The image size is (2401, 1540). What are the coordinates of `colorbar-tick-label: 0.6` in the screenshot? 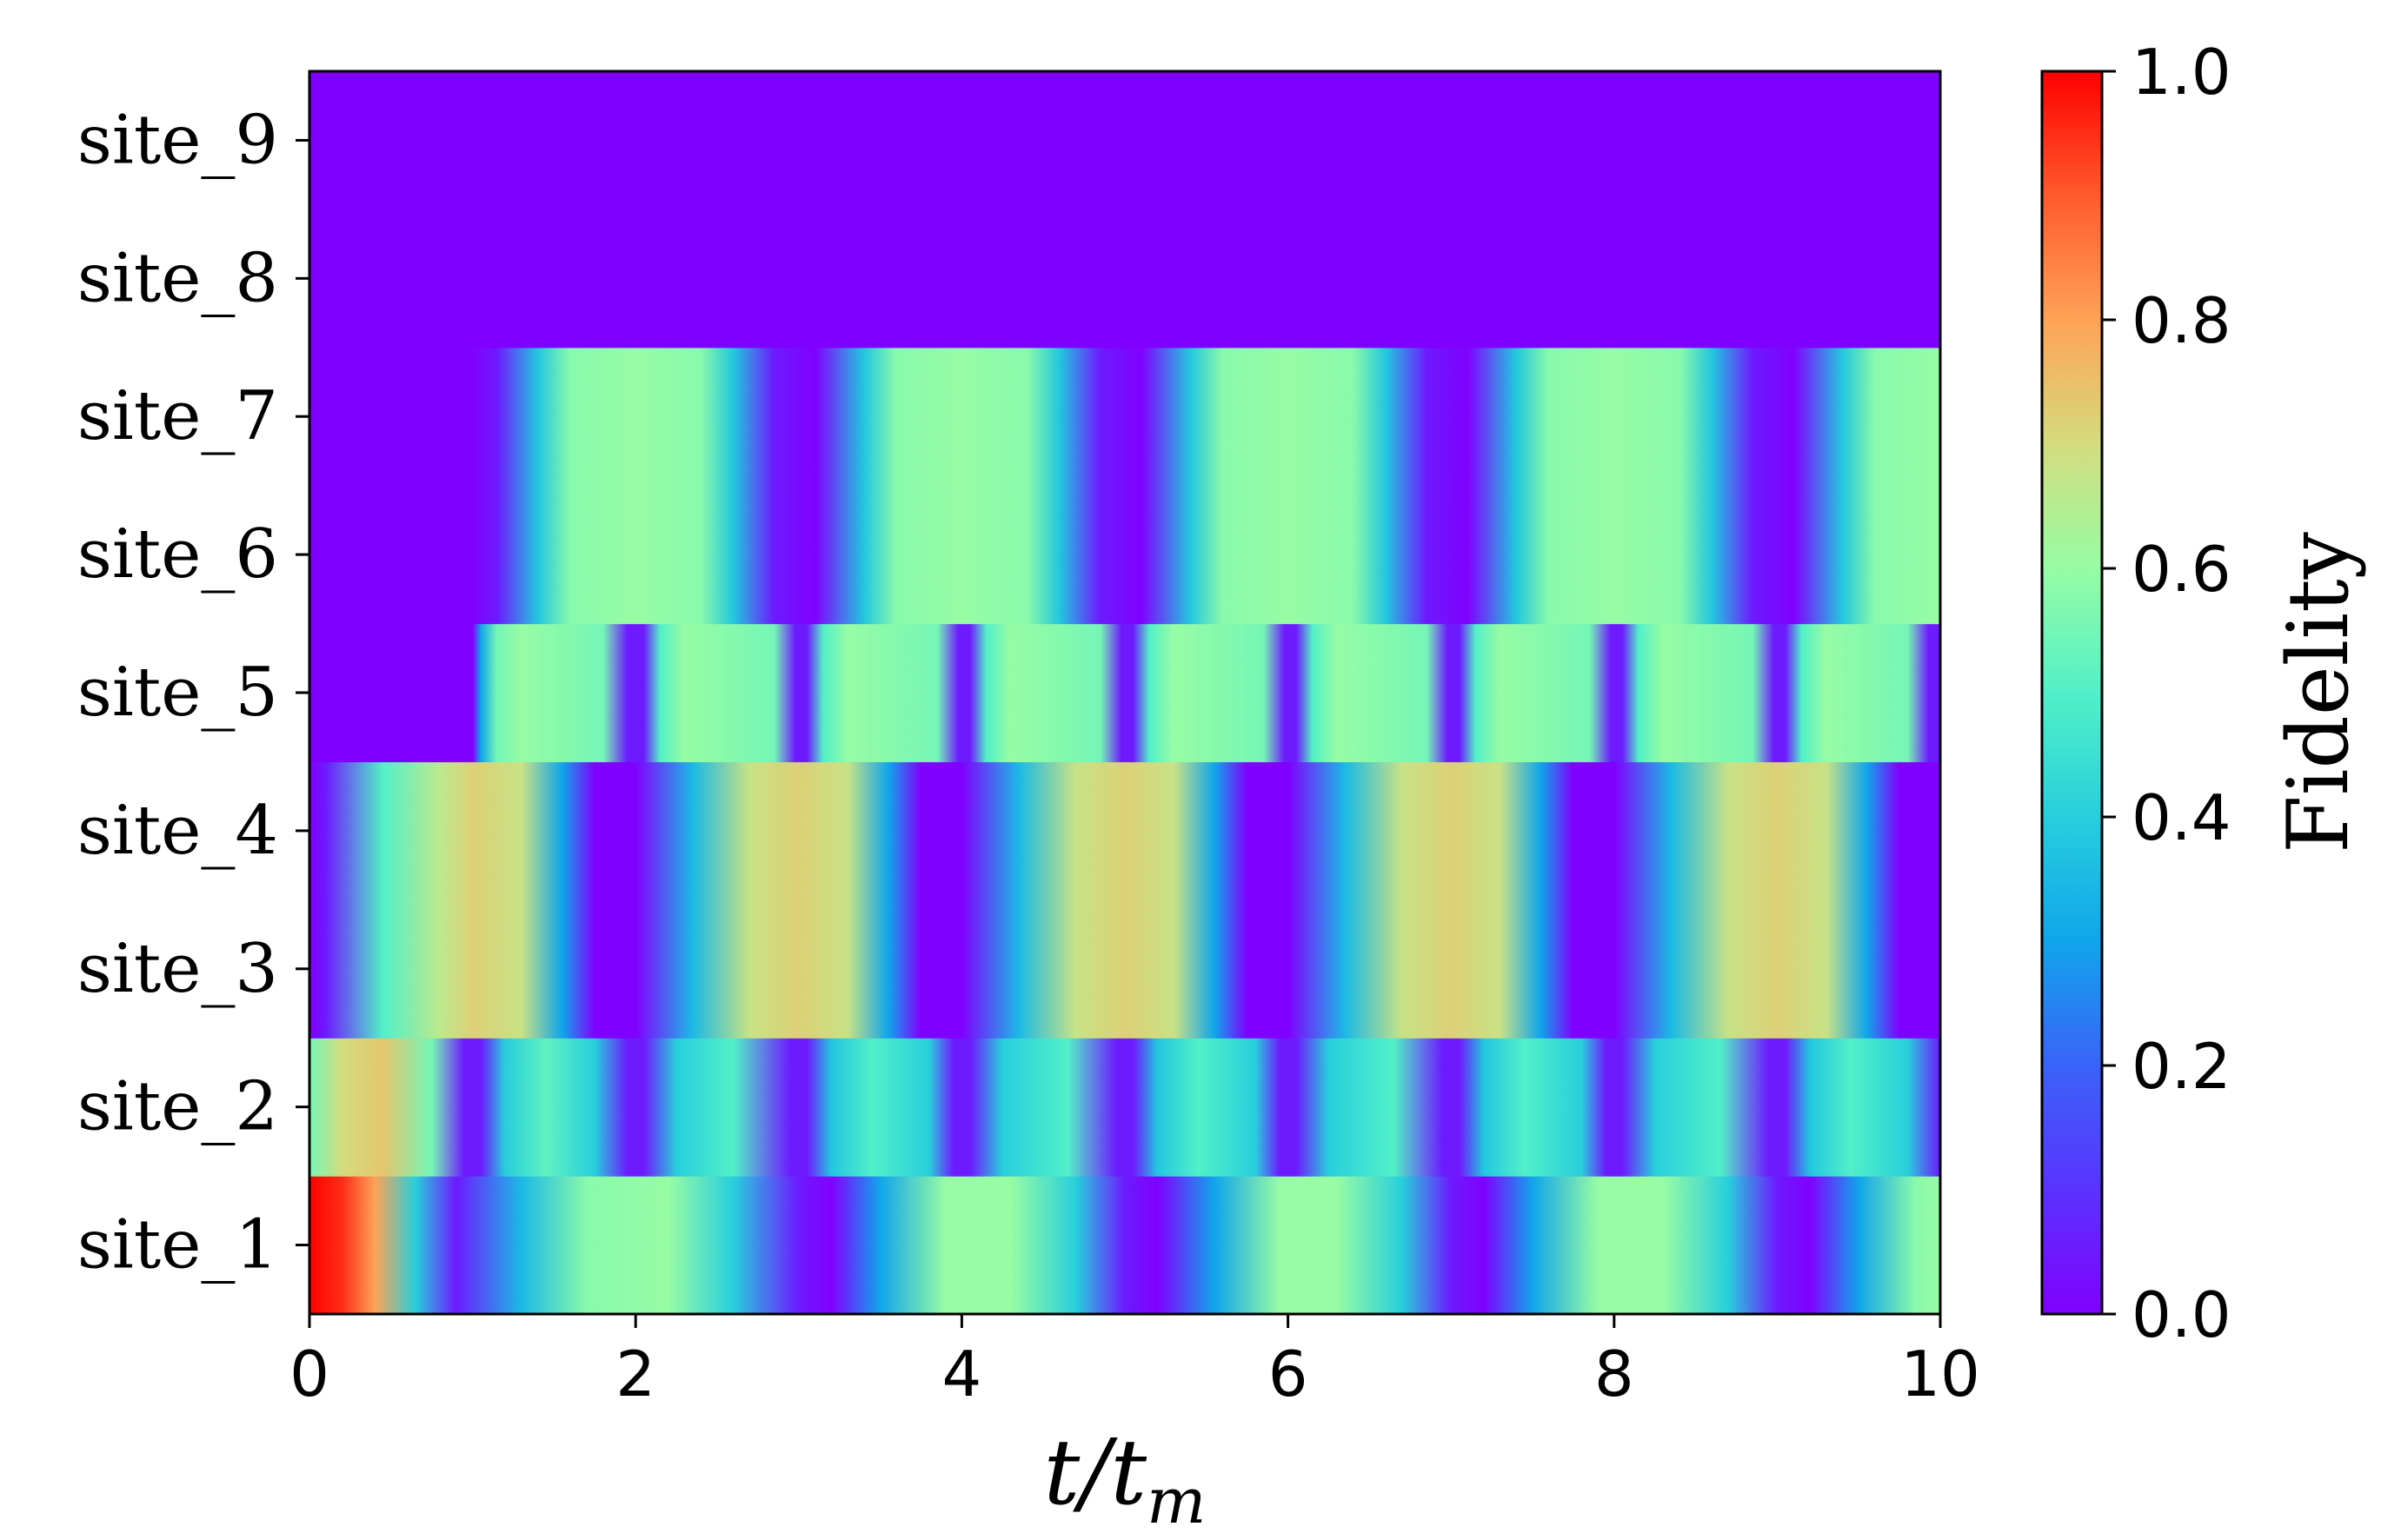 It's located at (2181, 569).